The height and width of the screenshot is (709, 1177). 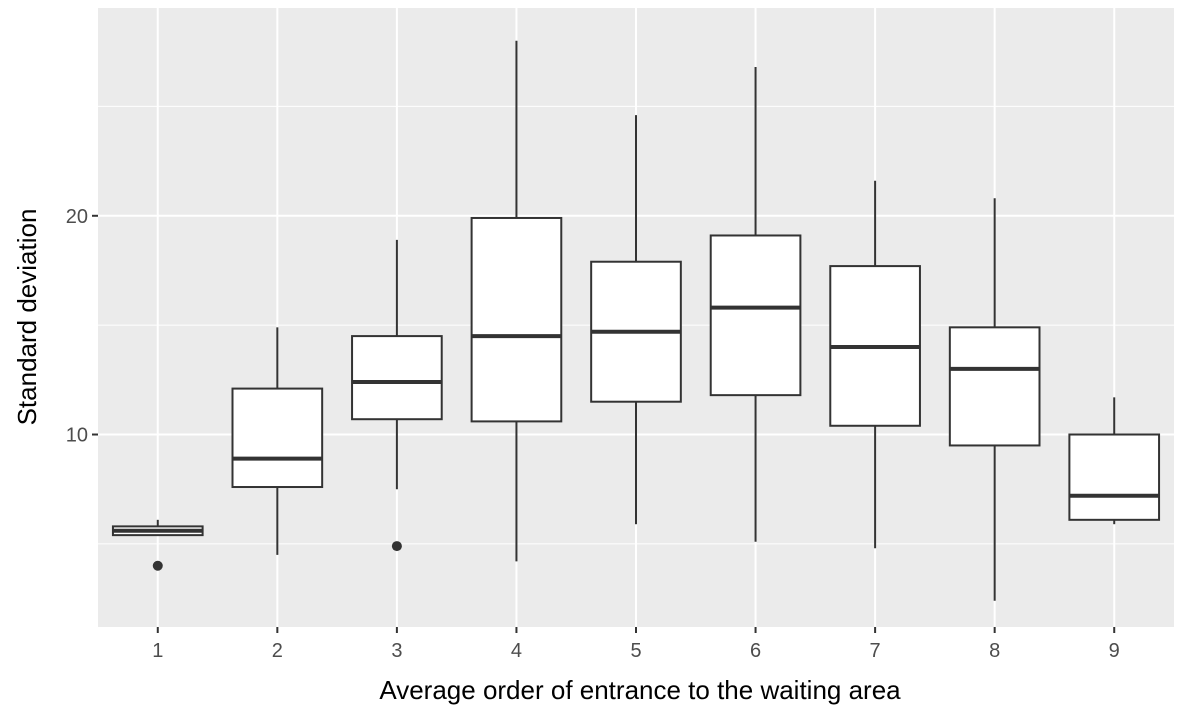 What do you see at coordinates (516, 651) in the screenshot?
I see `x-tick-label: 4` at bounding box center [516, 651].